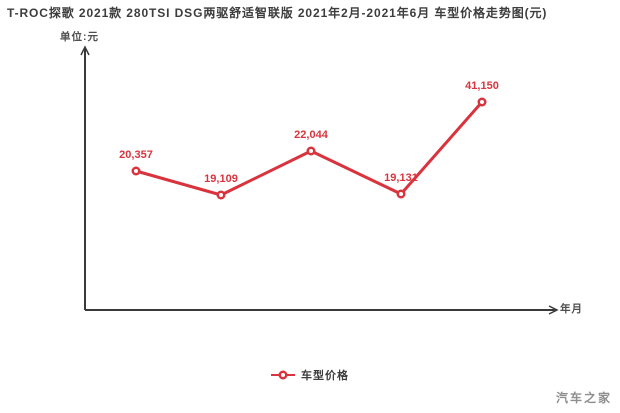  I want to click on legend: 车型价格, so click(310, 375).